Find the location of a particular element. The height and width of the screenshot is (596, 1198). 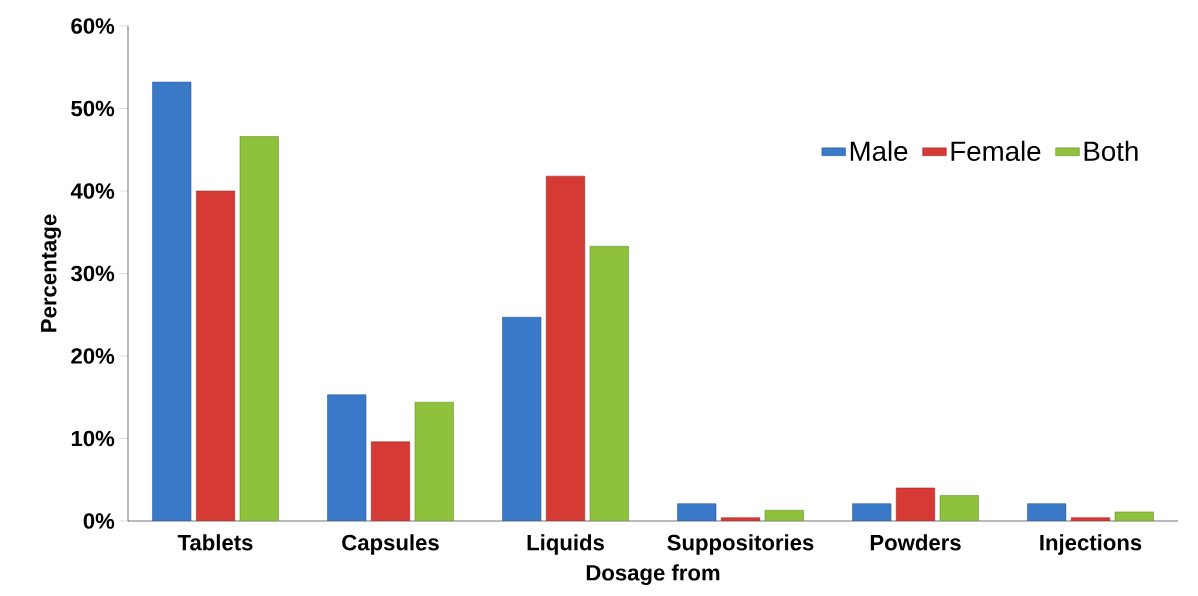

y-tick-label: 30% is located at coordinates (93, 273).